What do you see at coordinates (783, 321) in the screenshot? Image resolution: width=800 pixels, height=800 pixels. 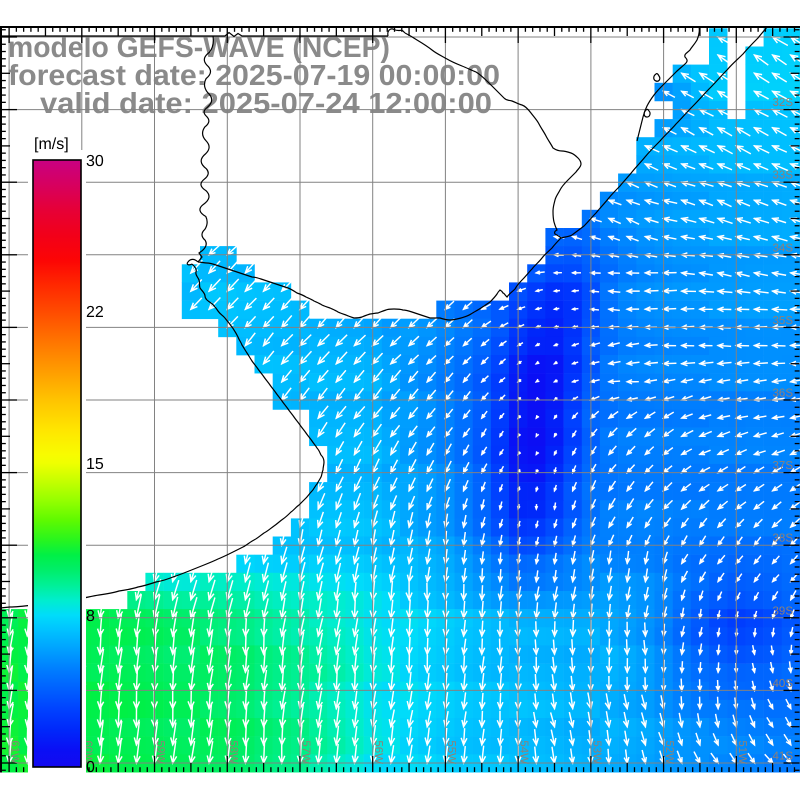 I see `svg-text: 35S` at bounding box center [783, 321].